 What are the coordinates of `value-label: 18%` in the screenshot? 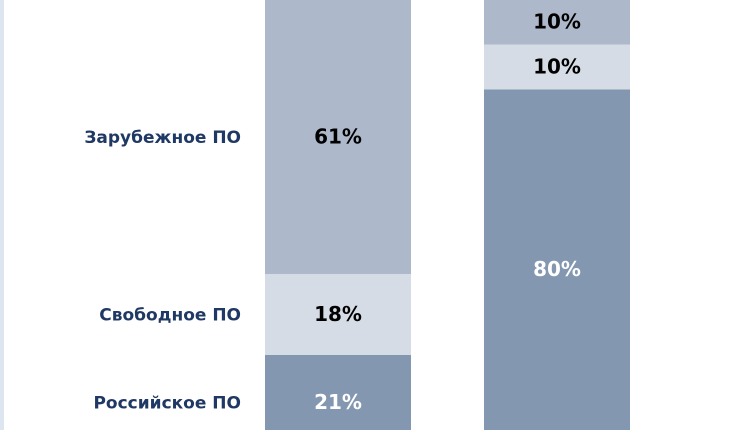 It's located at (338, 314).